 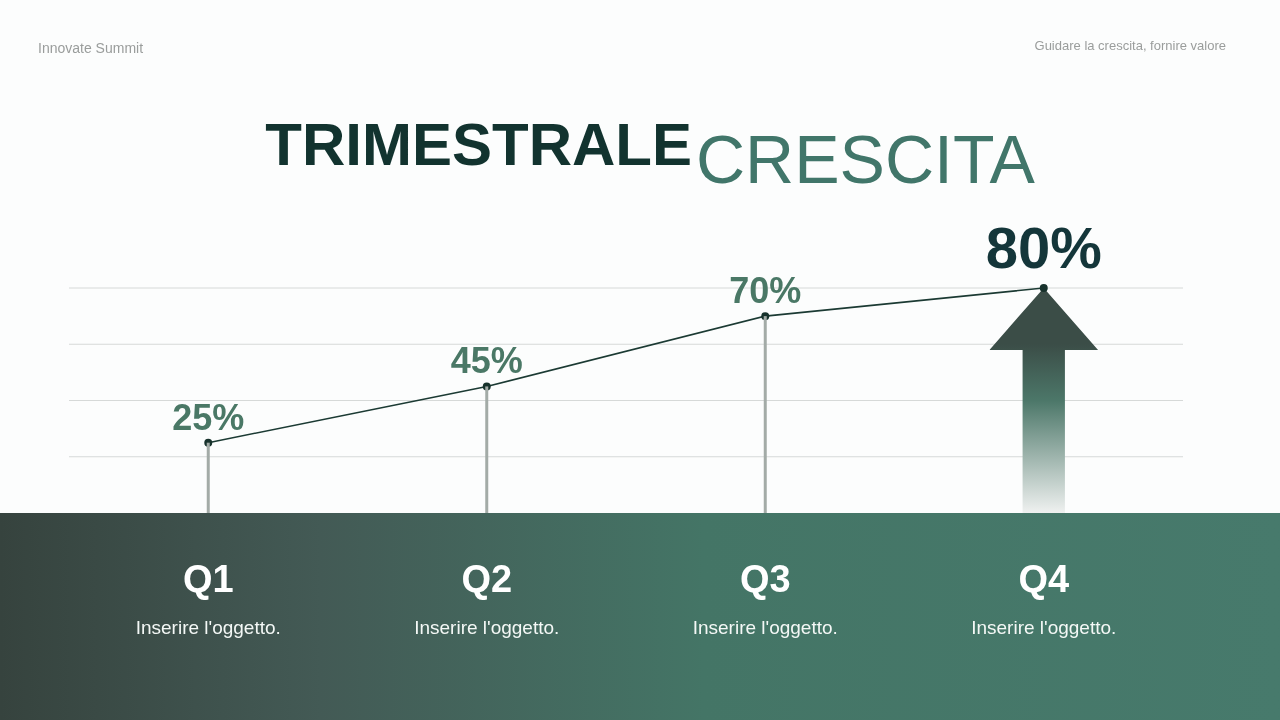 What do you see at coordinates (765, 291) in the screenshot?
I see `data-label: 70%` at bounding box center [765, 291].